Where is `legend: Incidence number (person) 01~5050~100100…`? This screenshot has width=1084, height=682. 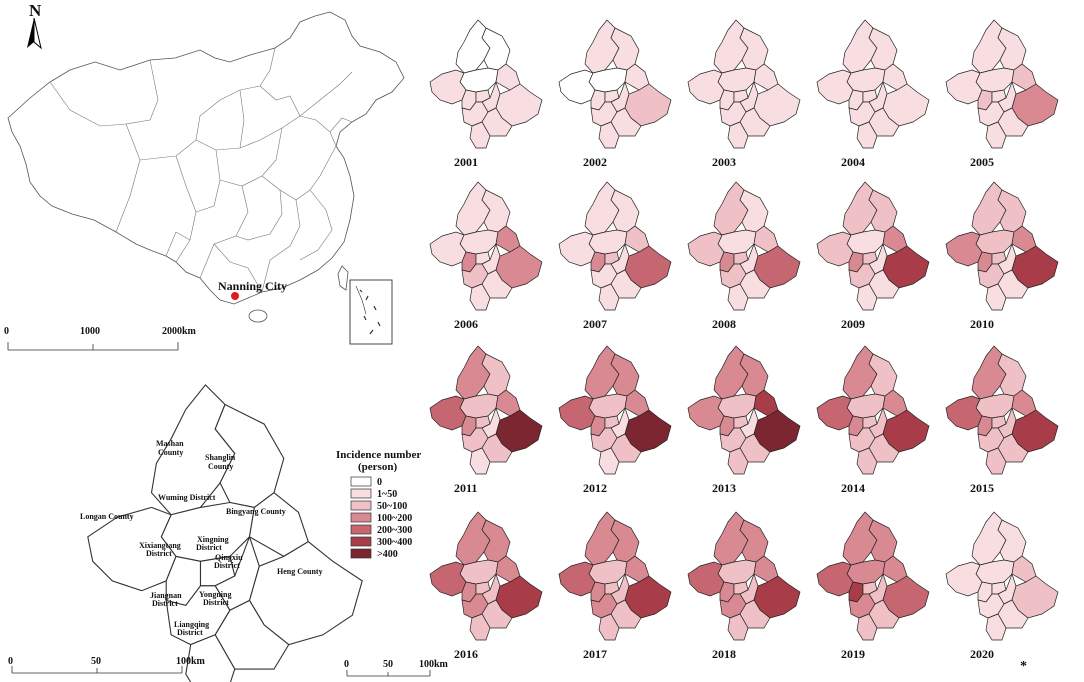 legend: Incidence number (person) 01~5050~100100… is located at coordinates (378, 504).